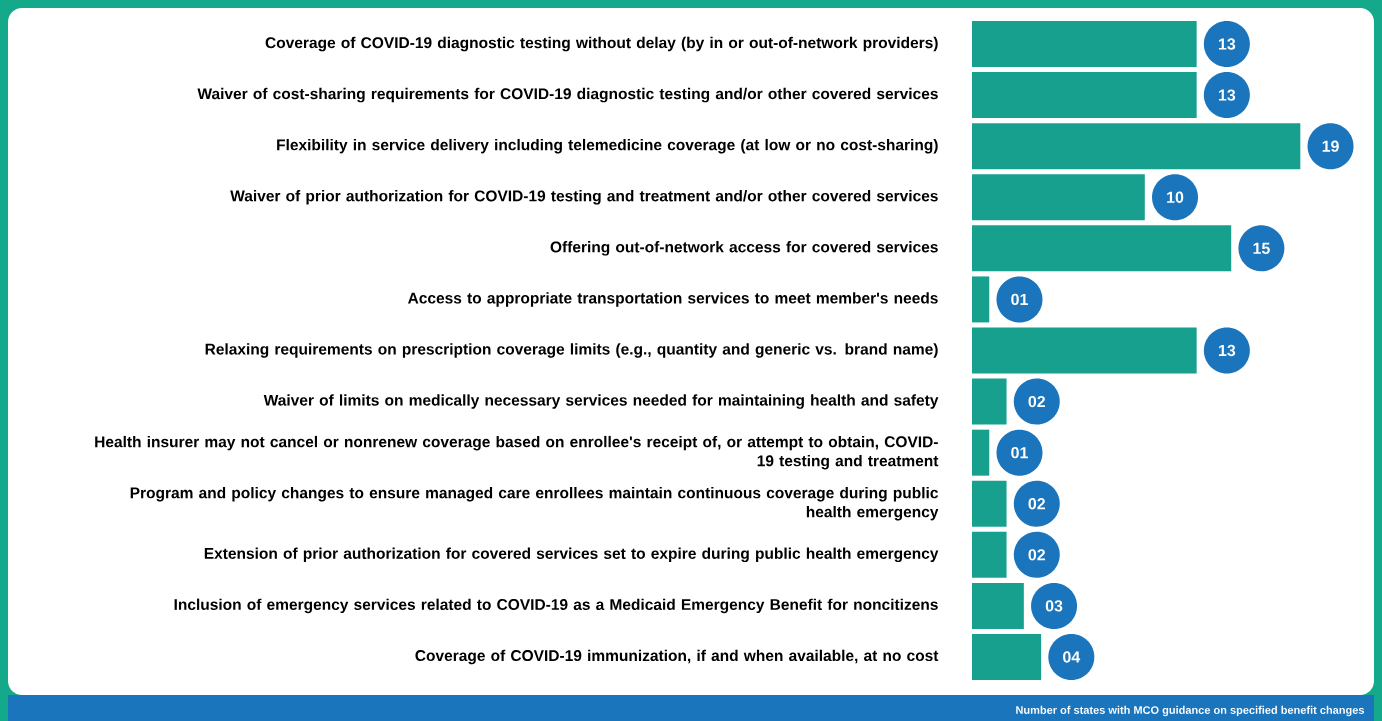  I want to click on y-tick-label: Access to appropriate transportation services to meet member's needs, so click(672, 299).